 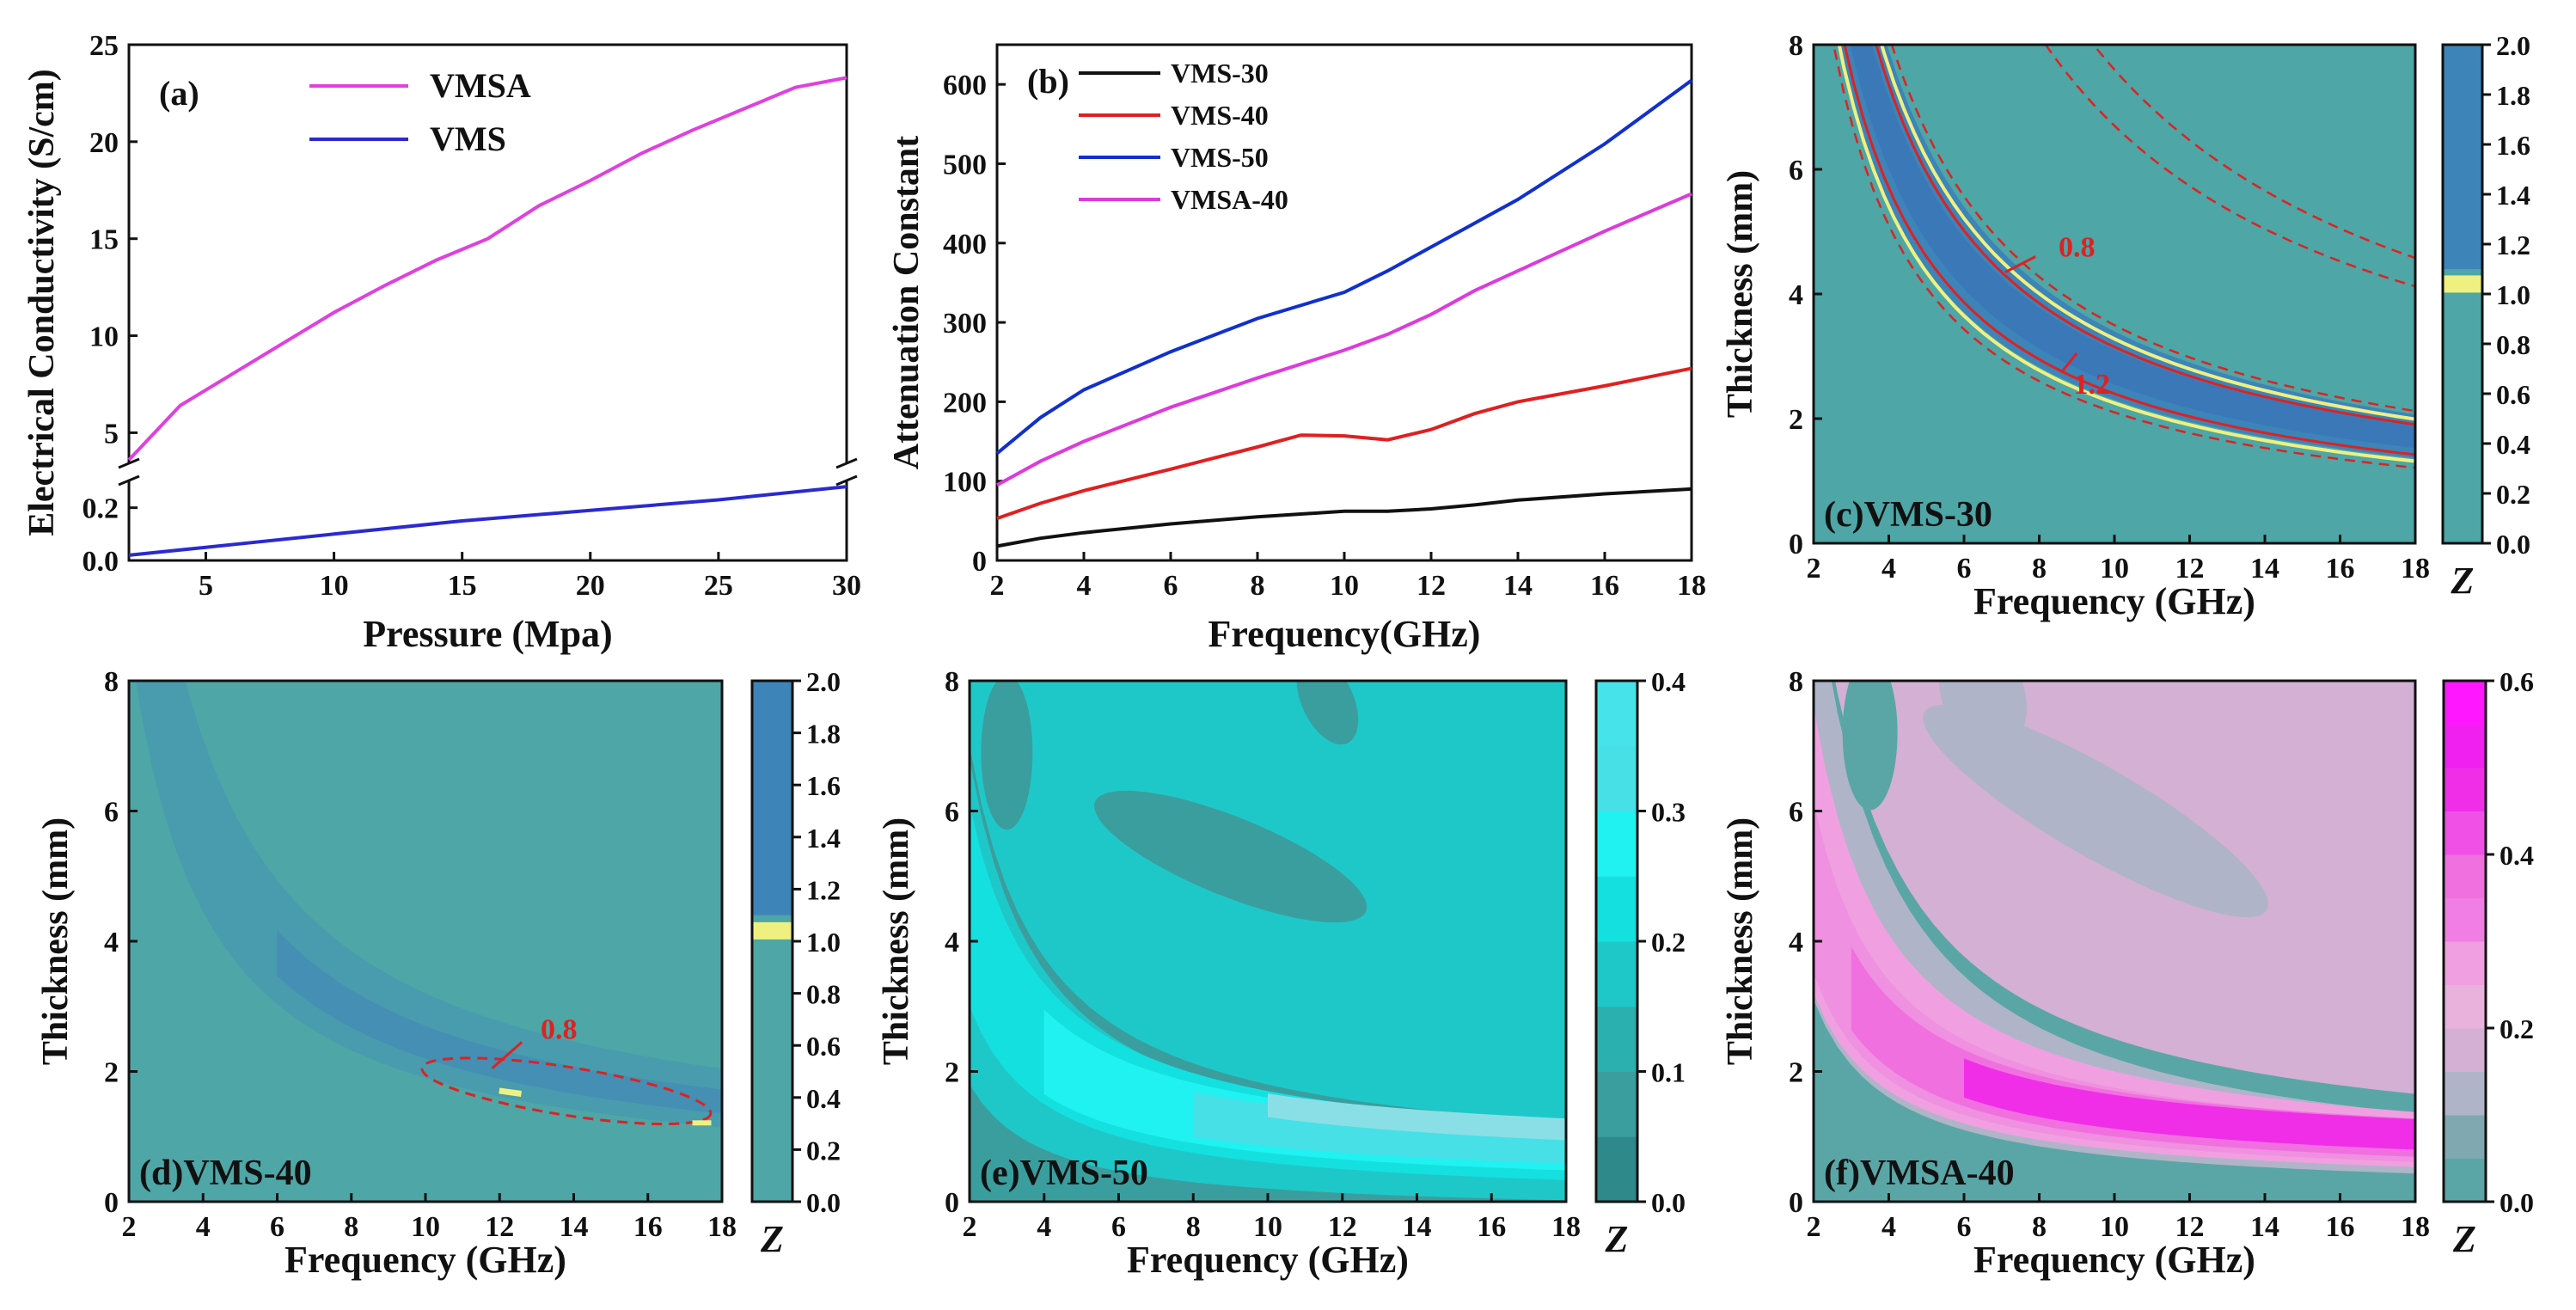 I want to click on colorbar: 0.0 0.2 0.4 0.6 0.8 1.0 1.2 1.4 1.6 1.8 2.0 Z, so click(x=2485, y=316).